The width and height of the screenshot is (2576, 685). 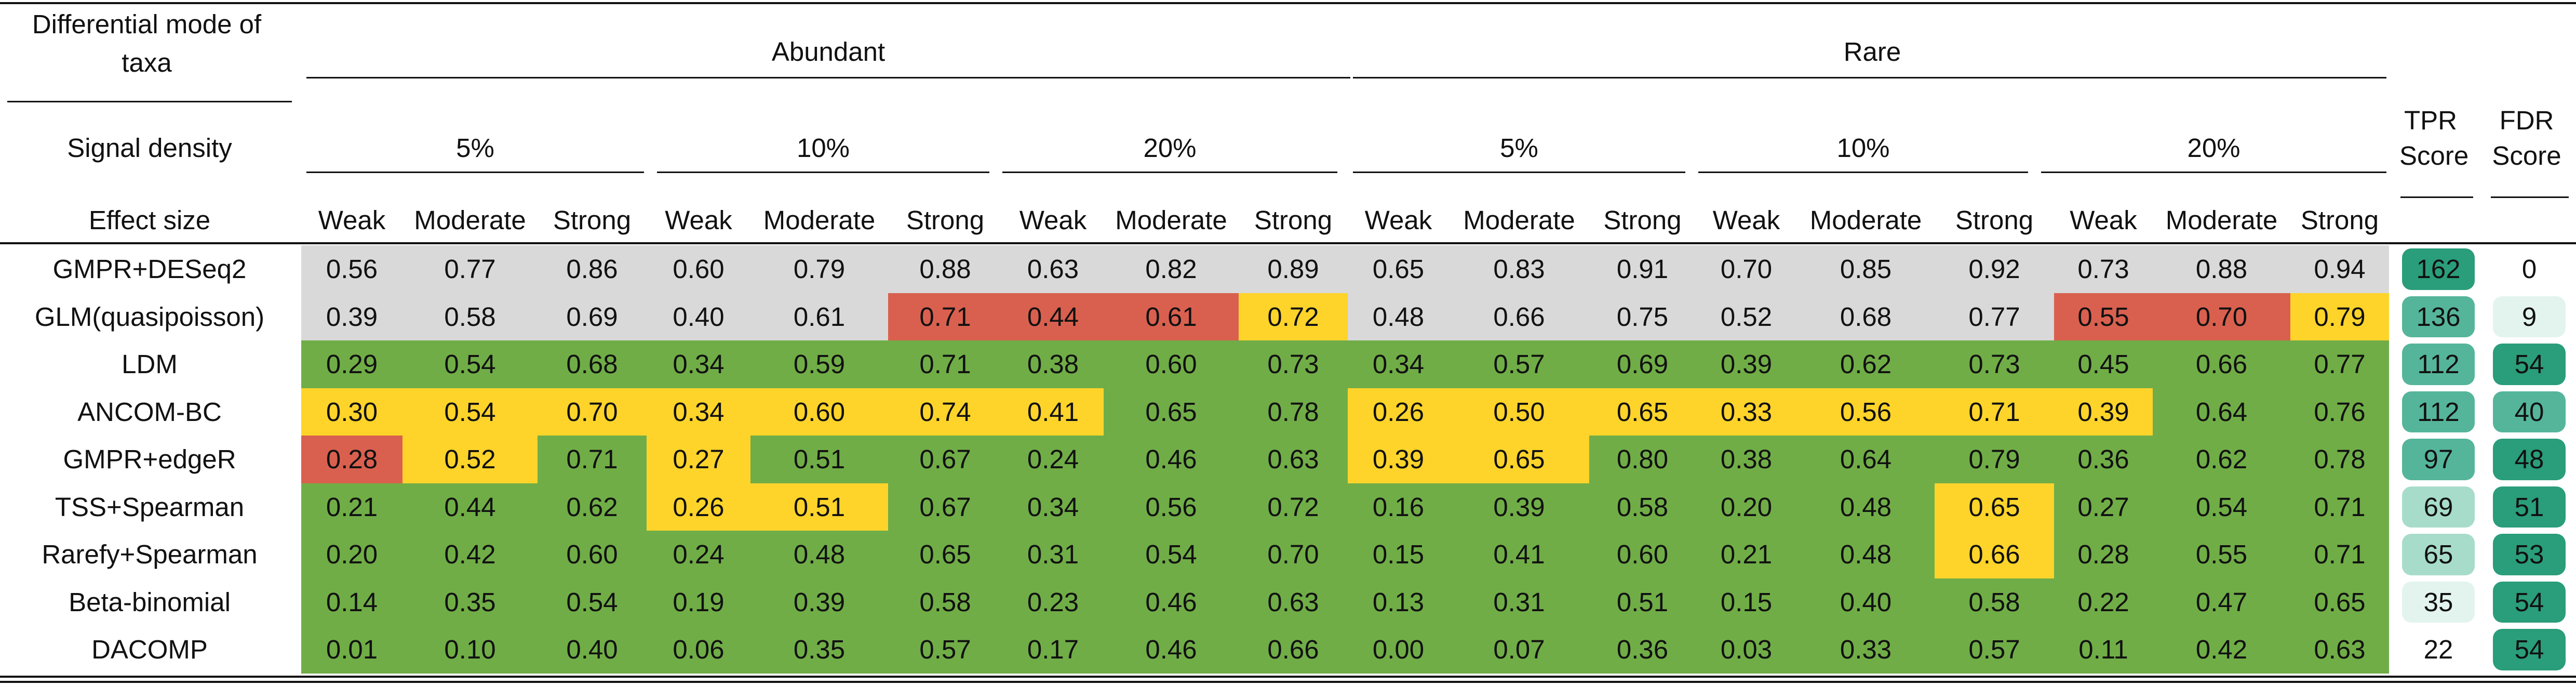 What do you see at coordinates (1399, 602) in the screenshot?
I see `table-cell: 0.13` at bounding box center [1399, 602].